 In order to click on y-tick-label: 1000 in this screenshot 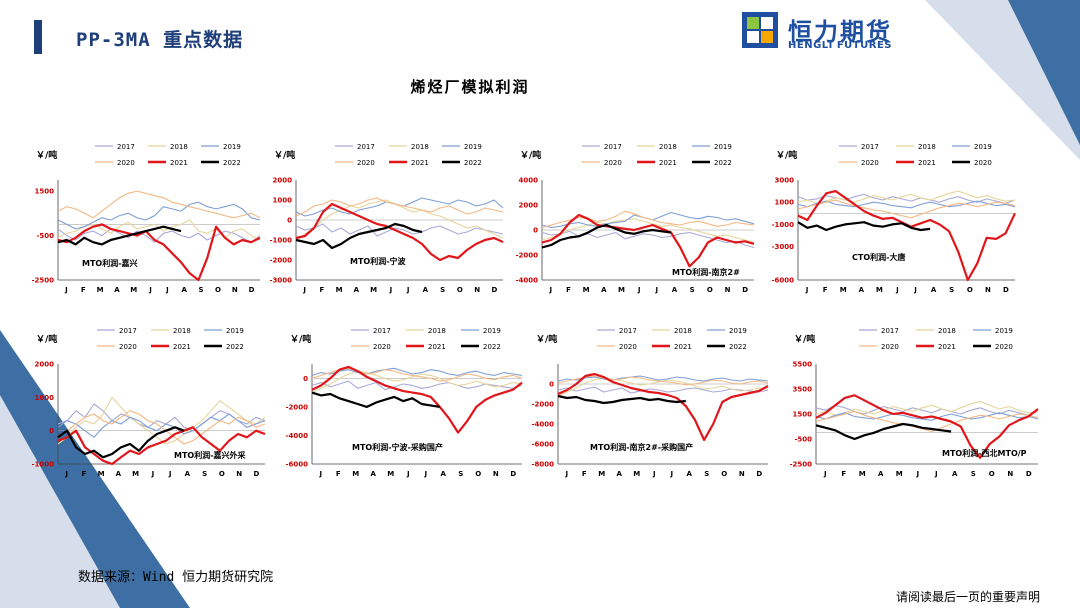, I will do `click(45, 398)`.